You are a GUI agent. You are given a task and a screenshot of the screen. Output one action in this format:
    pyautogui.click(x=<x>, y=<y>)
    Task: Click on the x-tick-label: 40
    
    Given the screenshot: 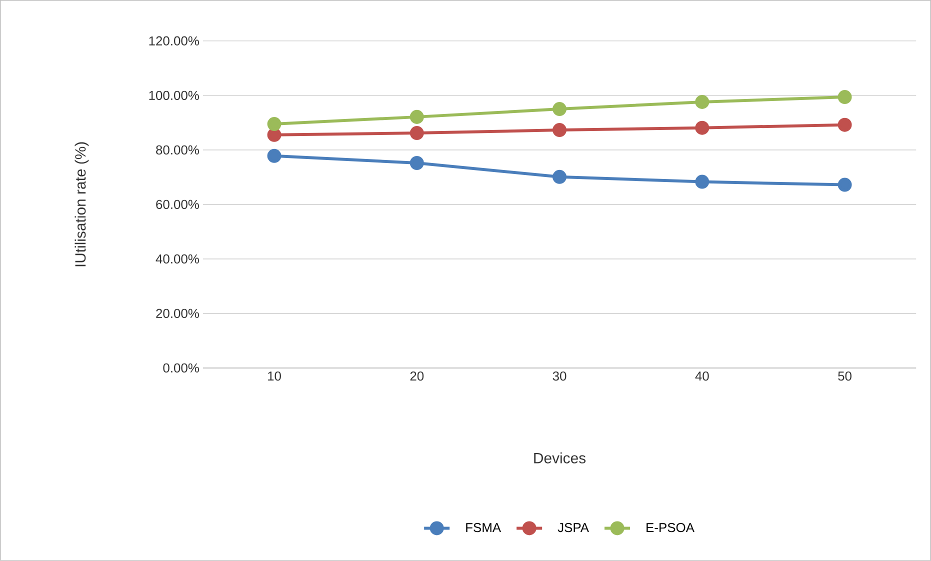 What is the action you would take?
    pyautogui.click(x=702, y=376)
    